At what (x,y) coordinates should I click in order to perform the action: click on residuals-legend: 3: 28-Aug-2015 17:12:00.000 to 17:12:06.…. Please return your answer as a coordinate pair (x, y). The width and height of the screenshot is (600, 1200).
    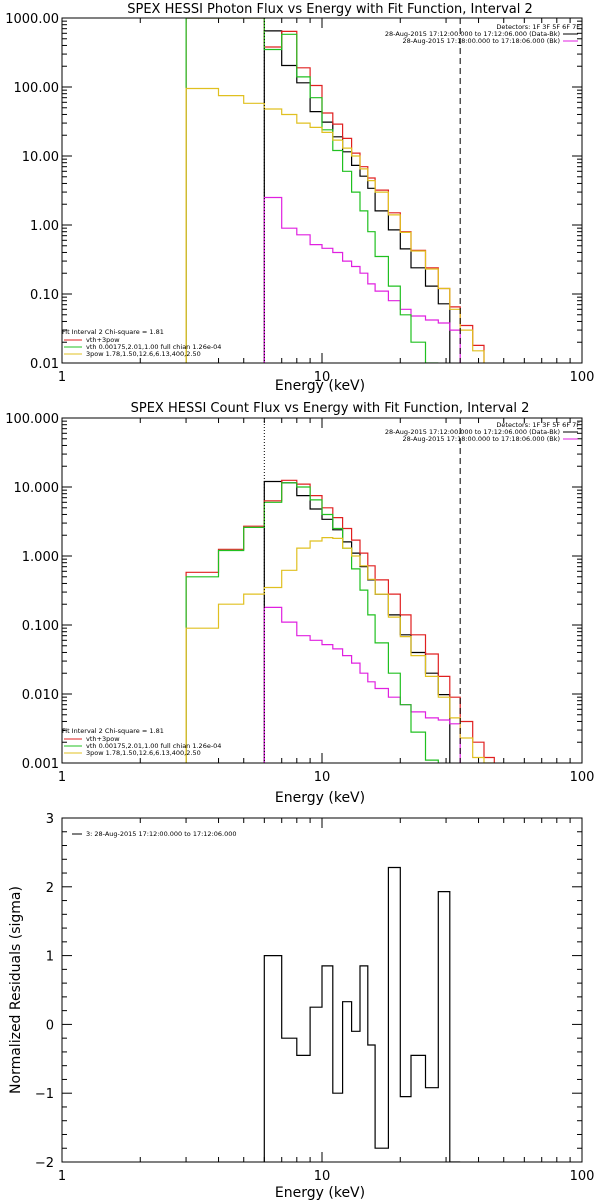
    Looking at the image, I should click on (154, 834).